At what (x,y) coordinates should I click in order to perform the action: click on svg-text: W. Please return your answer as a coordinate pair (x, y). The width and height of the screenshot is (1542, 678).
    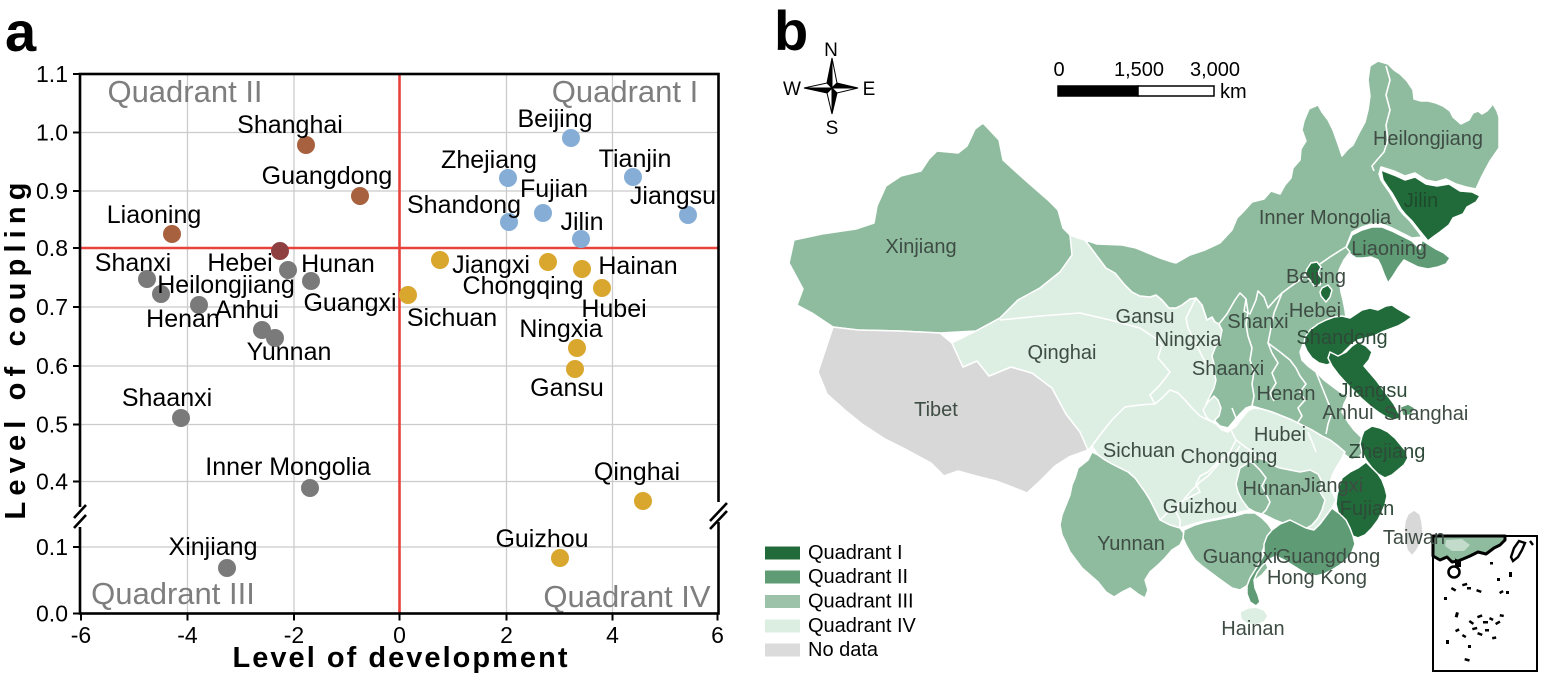
    Looking at the image, I should click on (792, 89).